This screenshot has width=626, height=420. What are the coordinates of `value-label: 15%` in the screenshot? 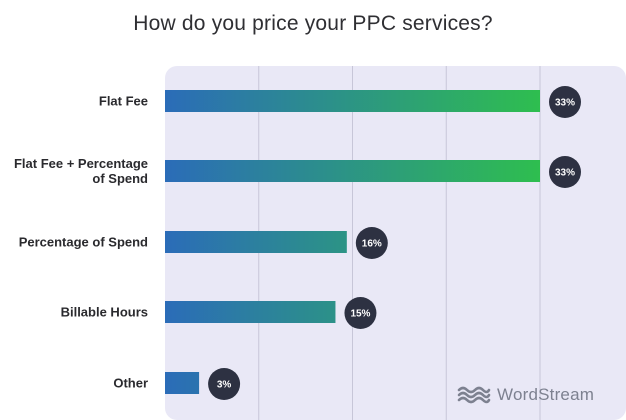 It's located at (360, 314).